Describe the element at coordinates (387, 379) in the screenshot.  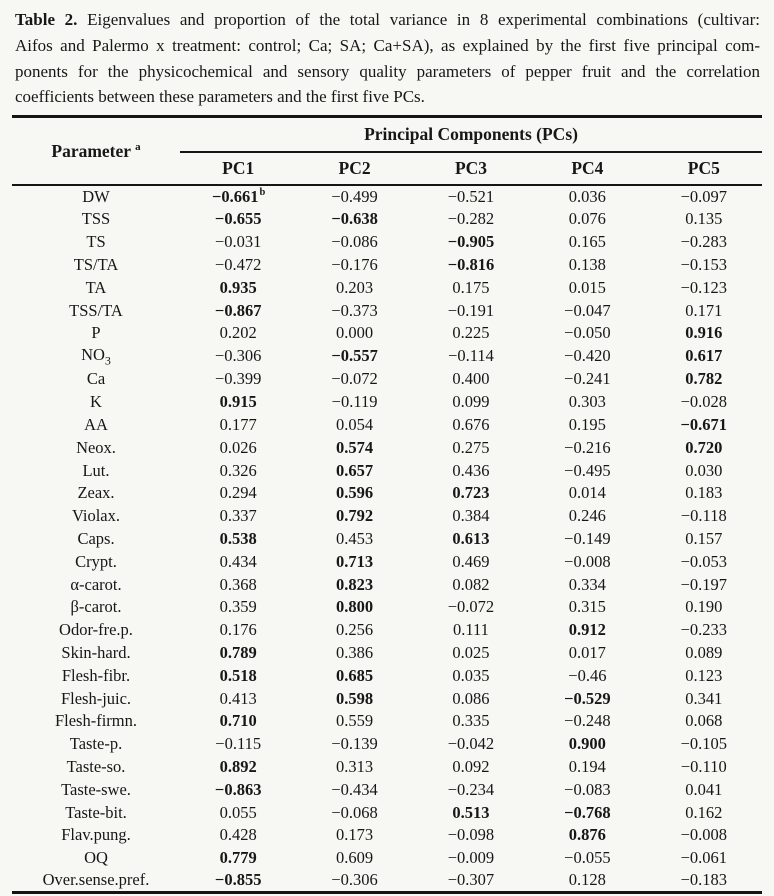
I see `table-row: Ca −0.399 −0.072 0.400 −0.241 0.782` at that location.